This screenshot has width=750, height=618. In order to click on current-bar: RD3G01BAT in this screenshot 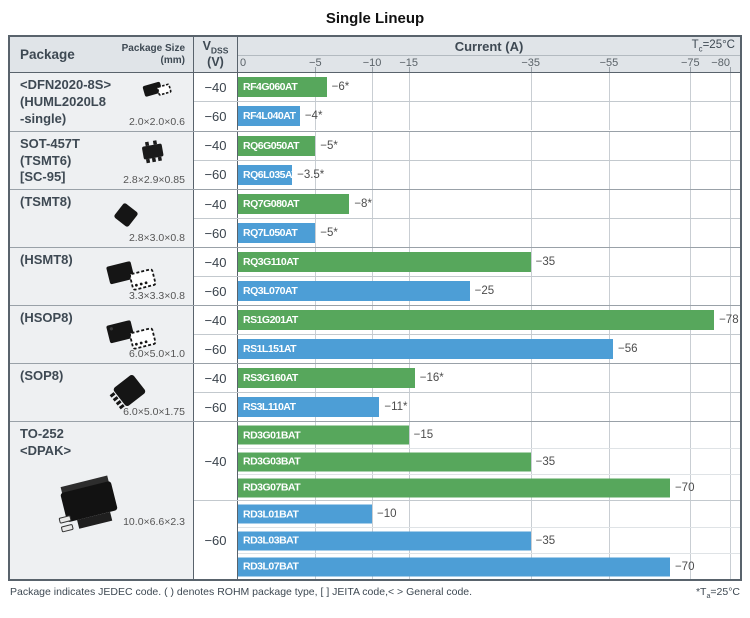, I will do `click(323, 435)`.